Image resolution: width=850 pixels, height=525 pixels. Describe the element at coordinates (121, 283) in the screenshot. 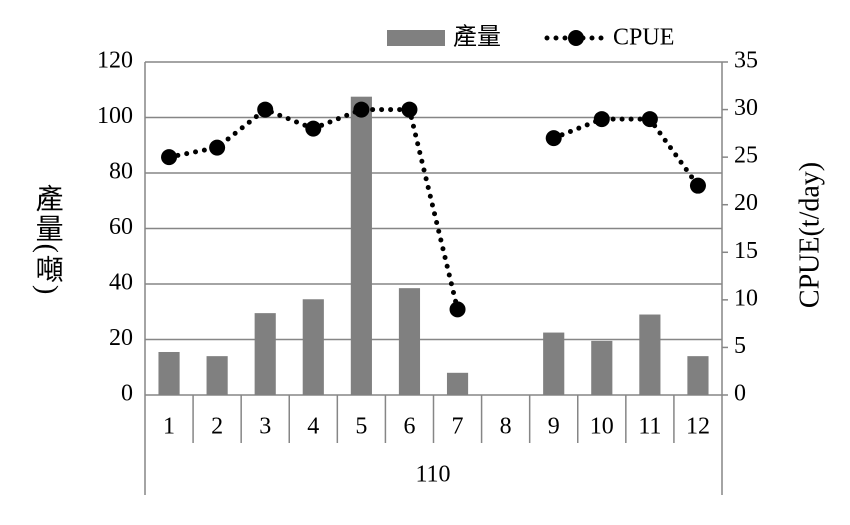

I see `y-tick-label: 40` at that location.